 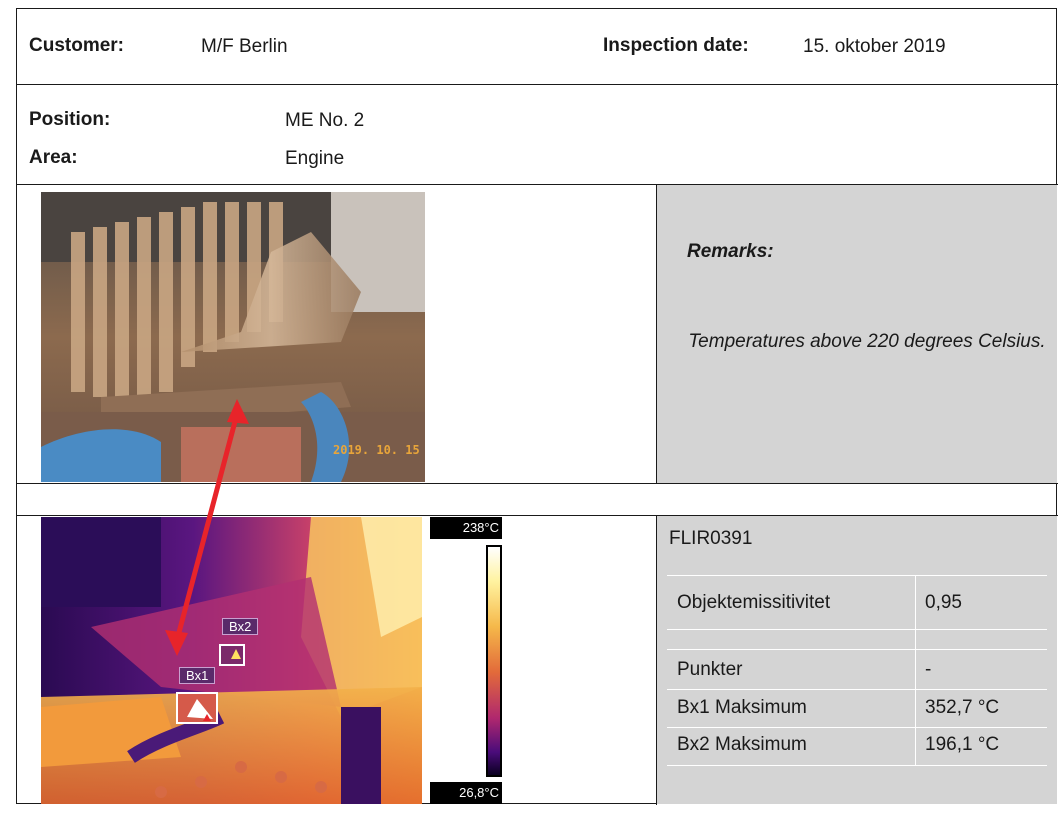 I want to click on row-emissivity-value: 0,95, so click(x=943, y=602).